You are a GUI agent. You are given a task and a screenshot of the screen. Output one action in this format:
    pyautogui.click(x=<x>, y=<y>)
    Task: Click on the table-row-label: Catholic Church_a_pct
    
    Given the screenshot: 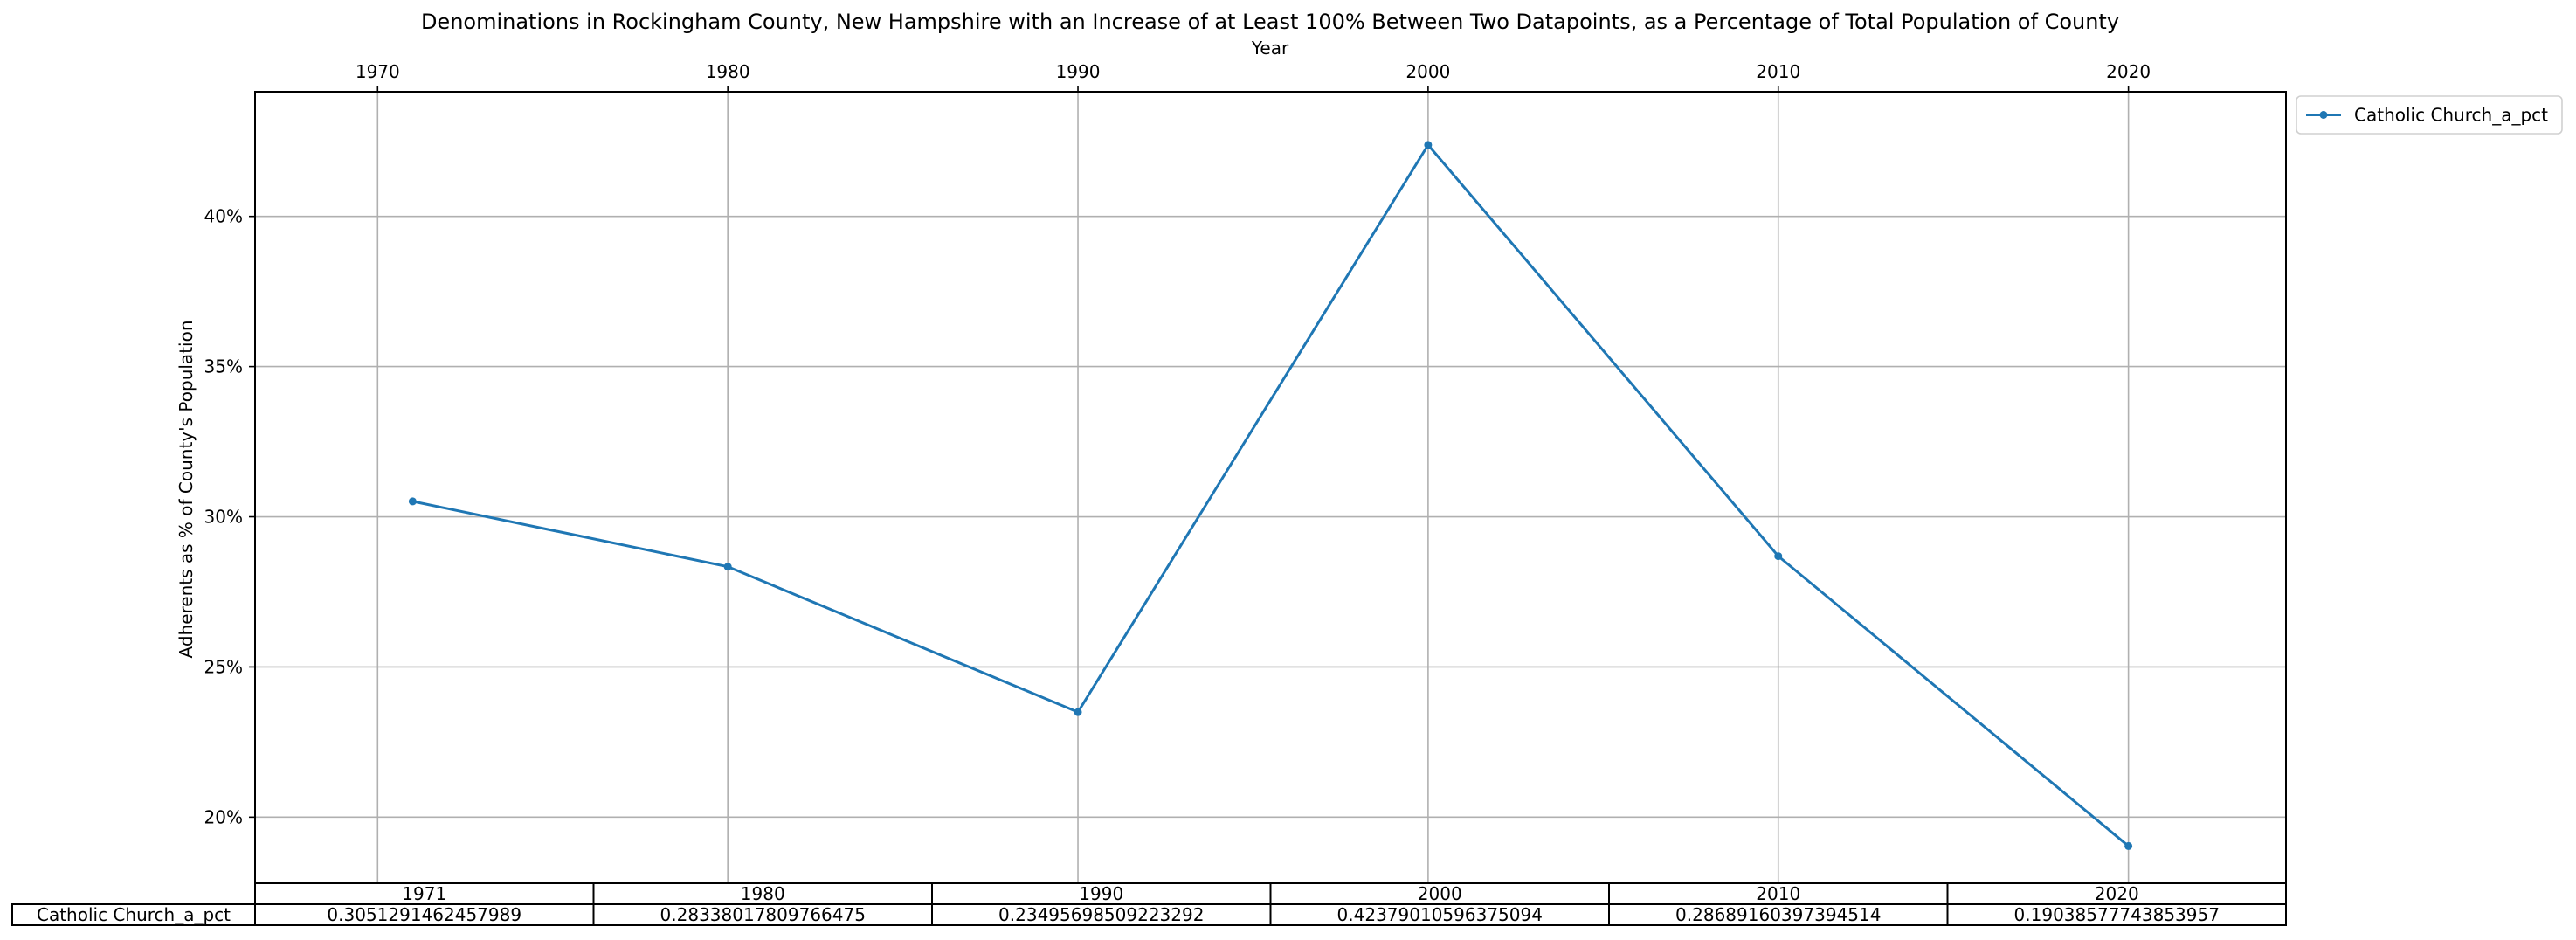 What is the action you would take?
    pyautogui.click(x=134, y=915)
    